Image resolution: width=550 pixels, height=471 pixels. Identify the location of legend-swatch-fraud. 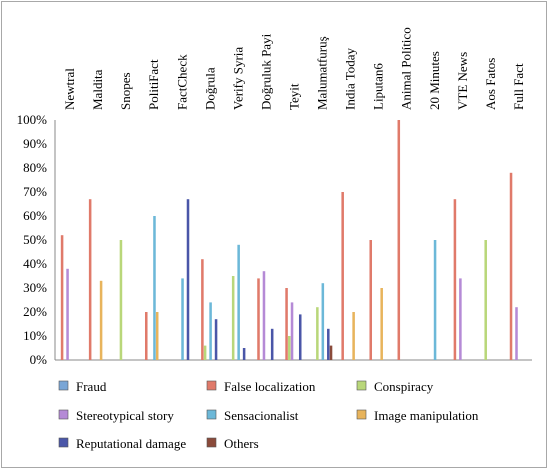
(63, 385).